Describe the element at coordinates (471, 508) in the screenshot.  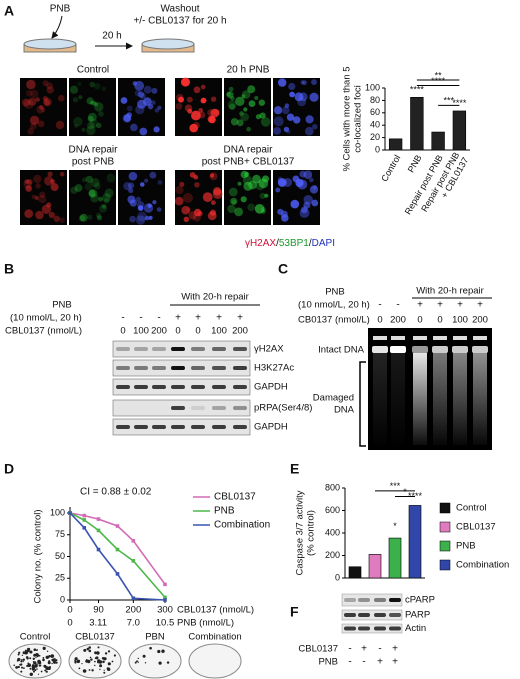
I see `legend-label: Control` at that location.